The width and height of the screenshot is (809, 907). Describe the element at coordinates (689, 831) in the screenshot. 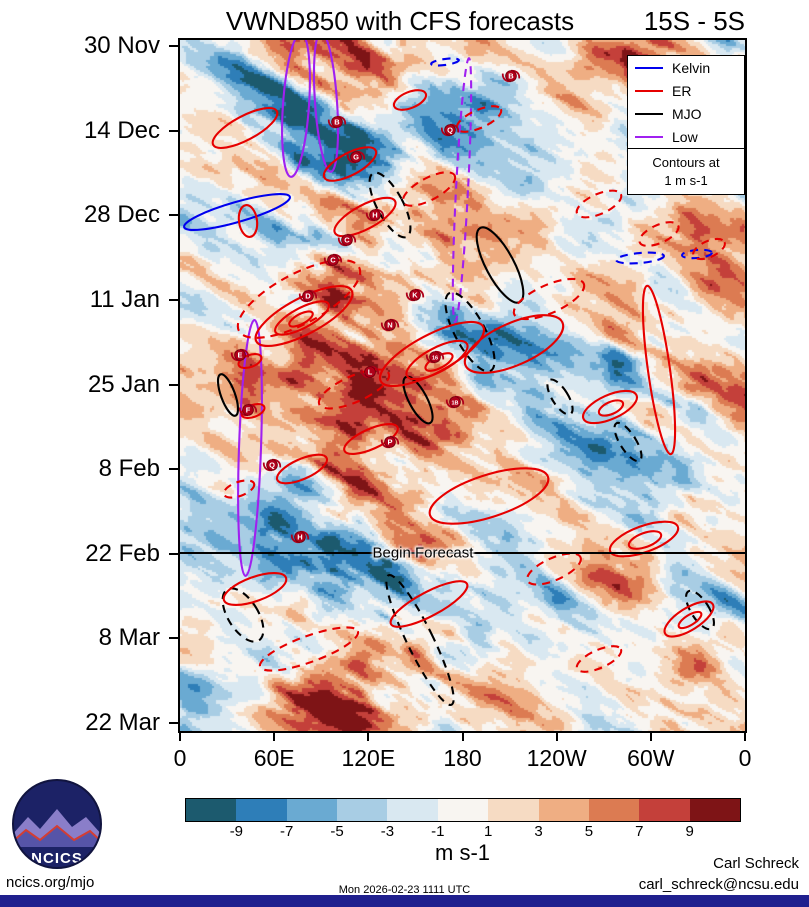

I see `colorbar-tick-label: 9` at that location.